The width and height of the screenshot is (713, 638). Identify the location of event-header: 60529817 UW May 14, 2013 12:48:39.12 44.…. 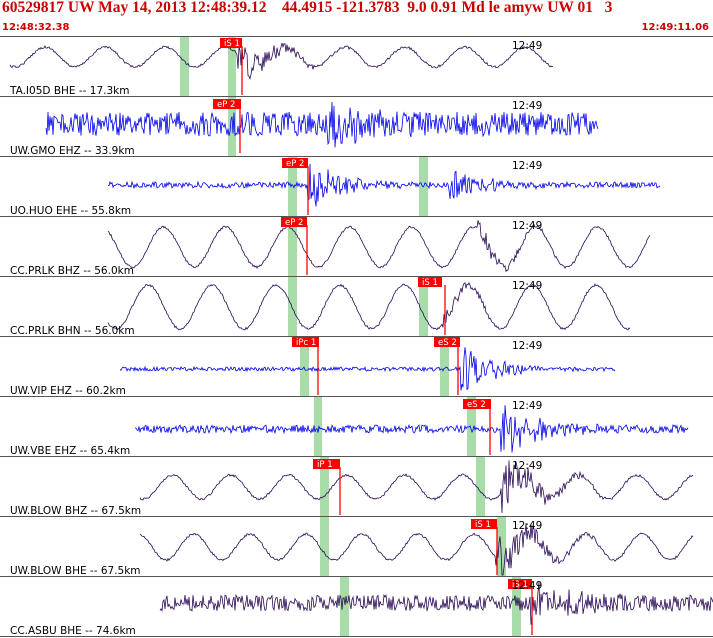
(356, 18).